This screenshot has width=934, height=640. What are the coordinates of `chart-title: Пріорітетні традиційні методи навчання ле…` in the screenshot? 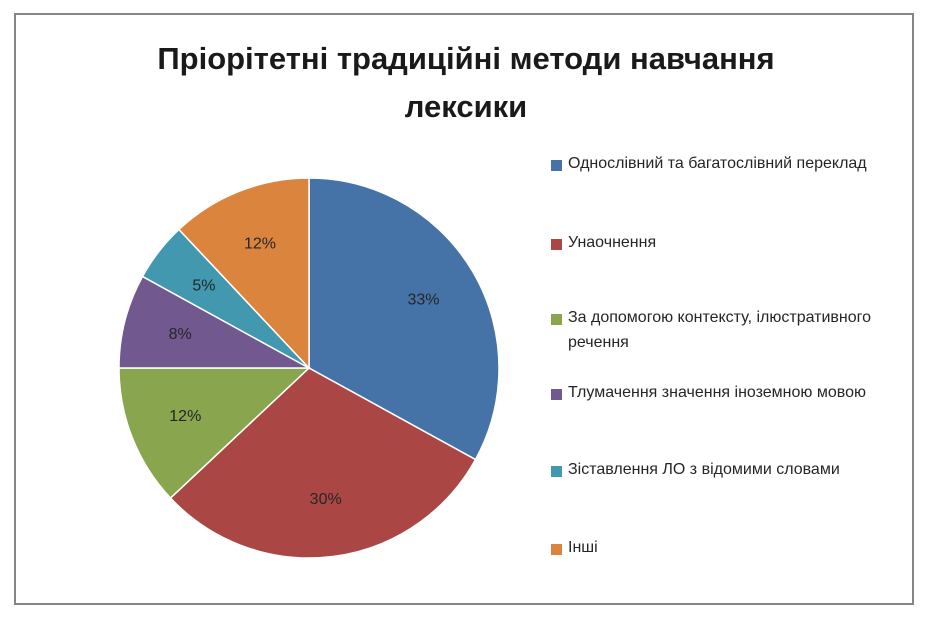 It's located at (466, 82).